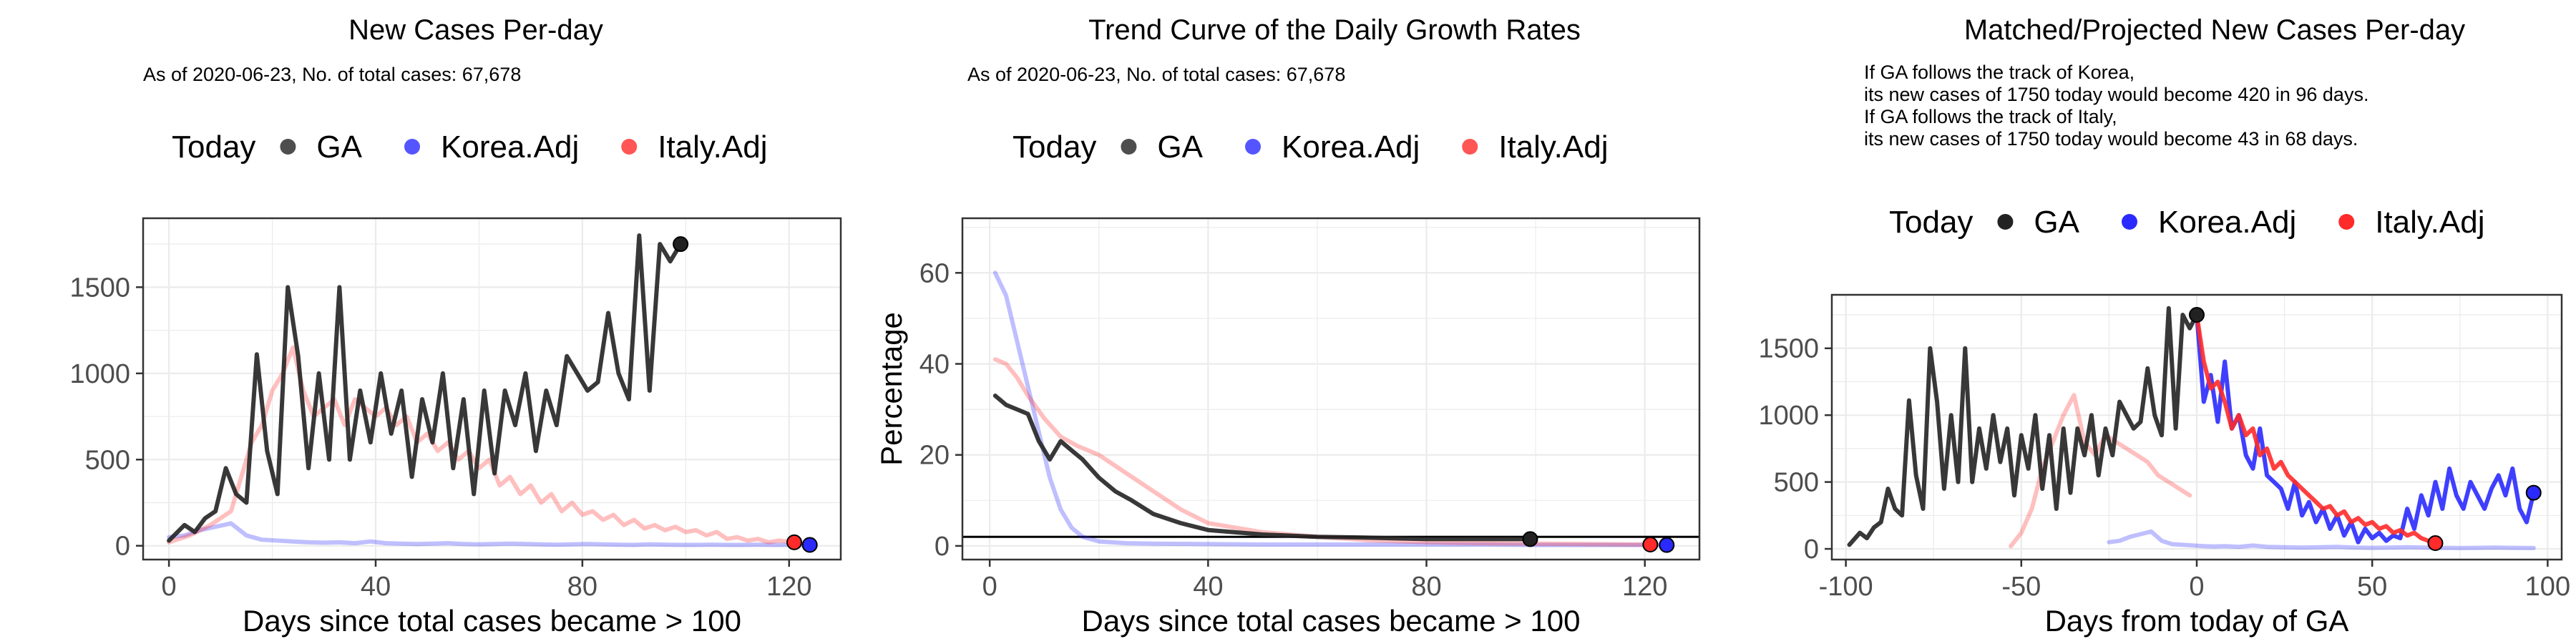 This screenshot has width=2576, height=644. What do you see at coordinates (934, 365) in the screenshot?
I see `y-tick-label: 40` at bounding box center [934, 365].